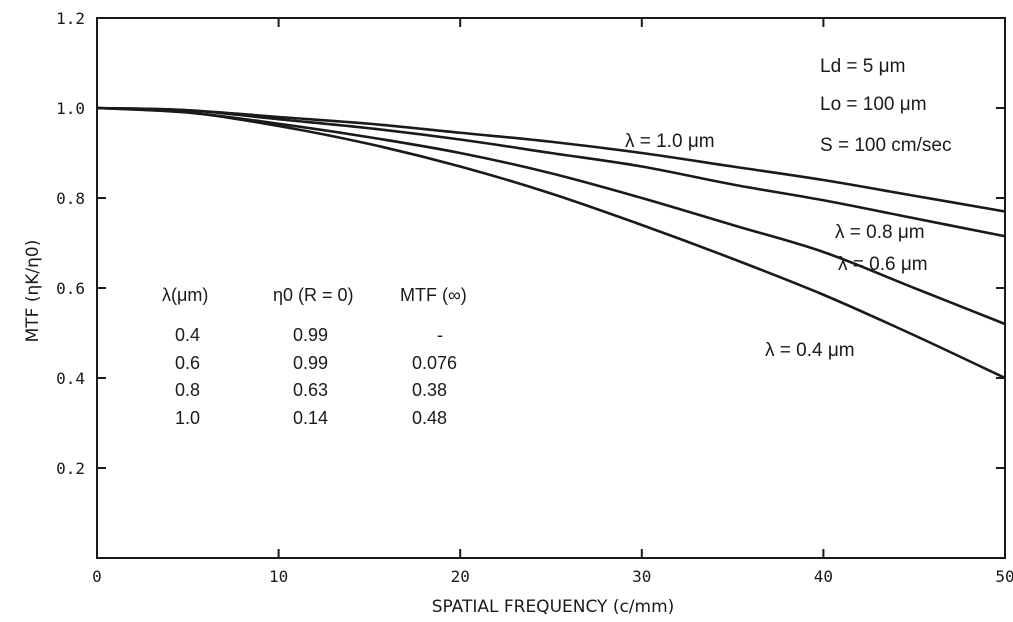 This screenshot has width=1013, height=622. What do you see at coordinates (70, 378) in the screenshot?
I see `y-tick-label: 0.4` at bounding box center [70, 378].